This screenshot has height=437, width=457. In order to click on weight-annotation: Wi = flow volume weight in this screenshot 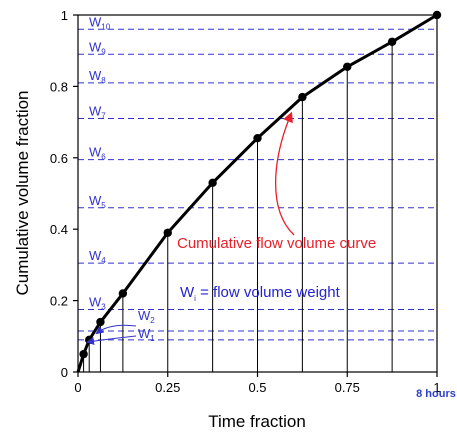, I will do `click(260, 293)`.